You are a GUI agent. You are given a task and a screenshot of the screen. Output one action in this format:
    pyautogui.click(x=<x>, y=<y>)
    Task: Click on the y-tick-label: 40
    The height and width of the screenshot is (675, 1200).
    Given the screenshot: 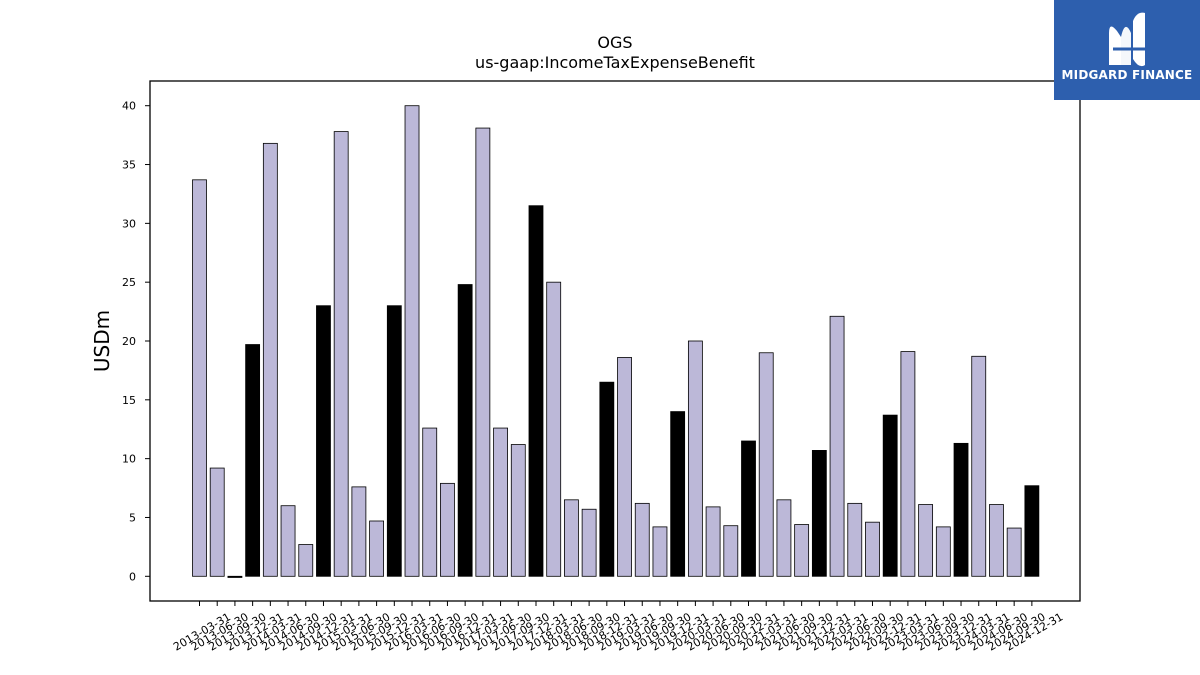 What is the action you would take?
    pyautogui.click(x=129, y=106)
    